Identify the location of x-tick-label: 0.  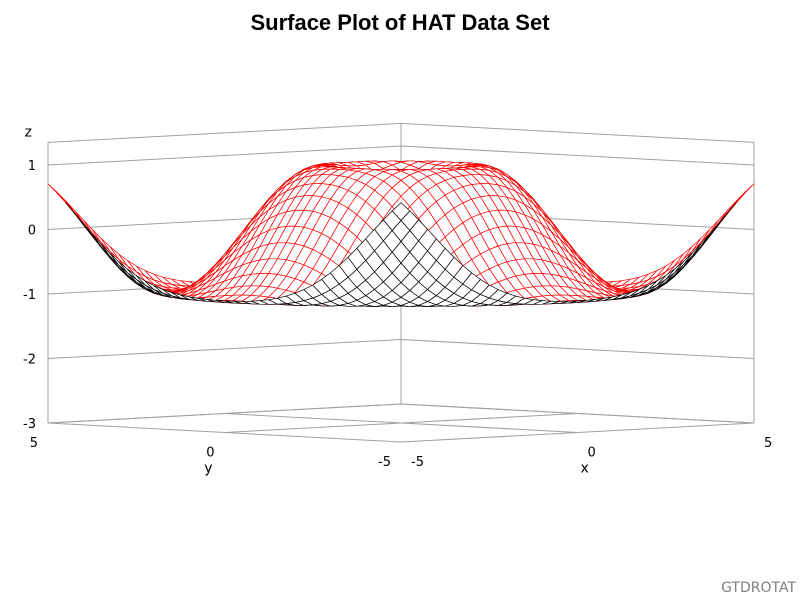
(592, 453).